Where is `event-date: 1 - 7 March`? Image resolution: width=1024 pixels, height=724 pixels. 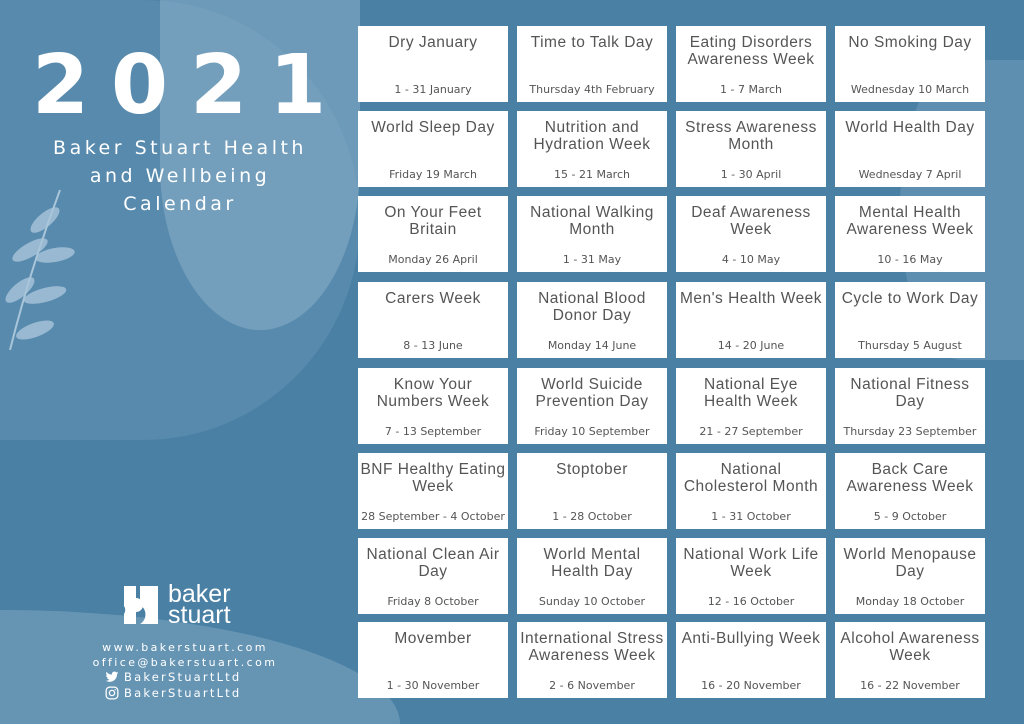 event-date: 1 - 7 March is located at coordinates (751, 89).